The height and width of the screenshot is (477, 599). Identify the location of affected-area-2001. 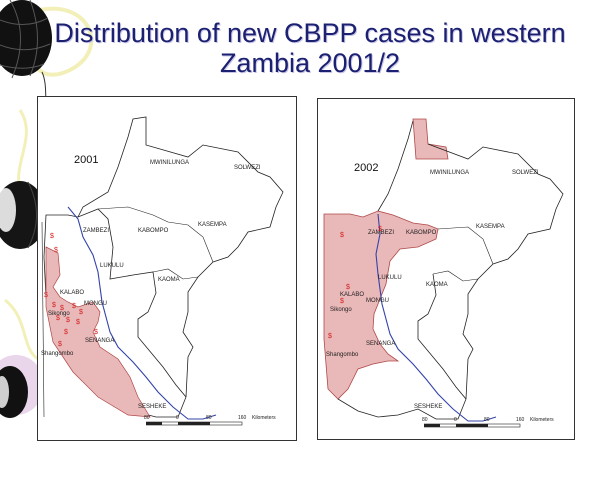
(98, 332).